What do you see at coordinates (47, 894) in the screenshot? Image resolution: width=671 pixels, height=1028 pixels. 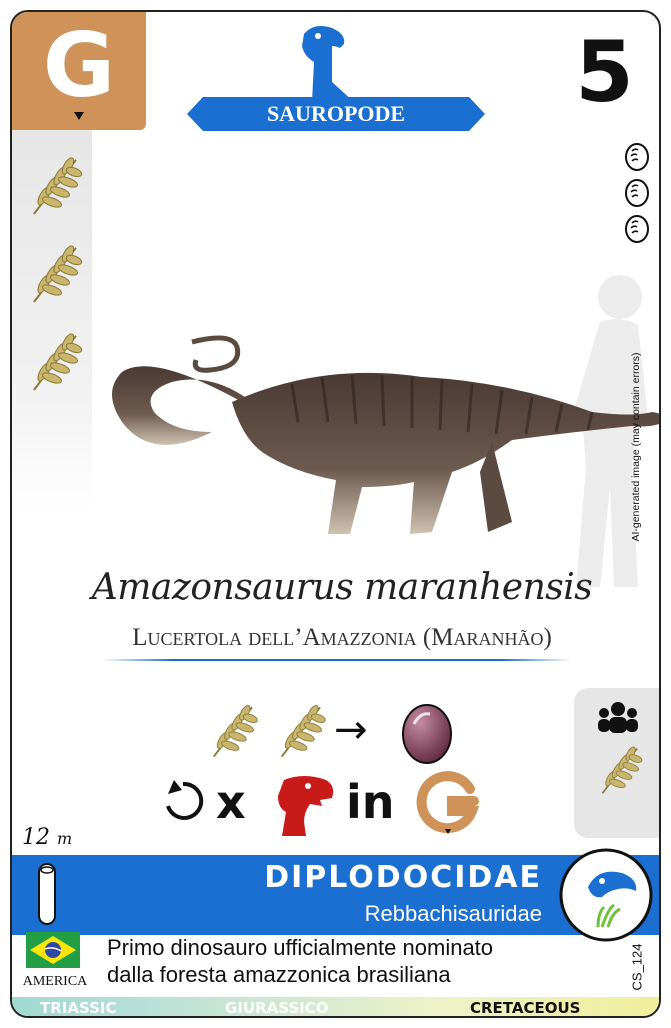 I see `bone-icon` at bounding box center [47, 894].